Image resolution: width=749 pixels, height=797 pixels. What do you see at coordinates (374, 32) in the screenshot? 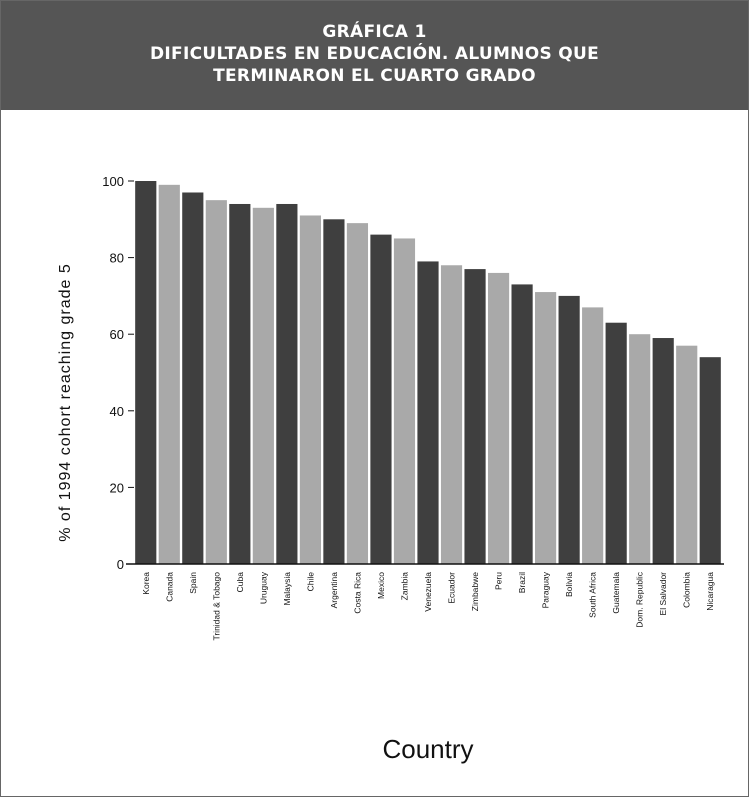
I see `title-line-1: GRÁFICA 1` at bounding box center [374, 32].